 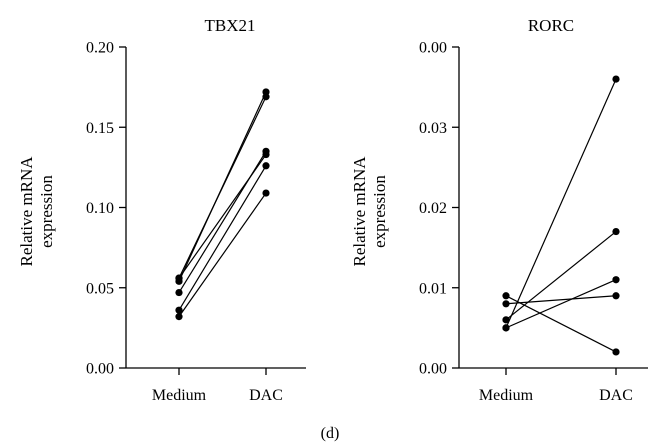 What do you see at coordinates (379, 211) in the screenshot?
I see `rorc-y-axis-label-line: expression` at bounding box center [379, 211].